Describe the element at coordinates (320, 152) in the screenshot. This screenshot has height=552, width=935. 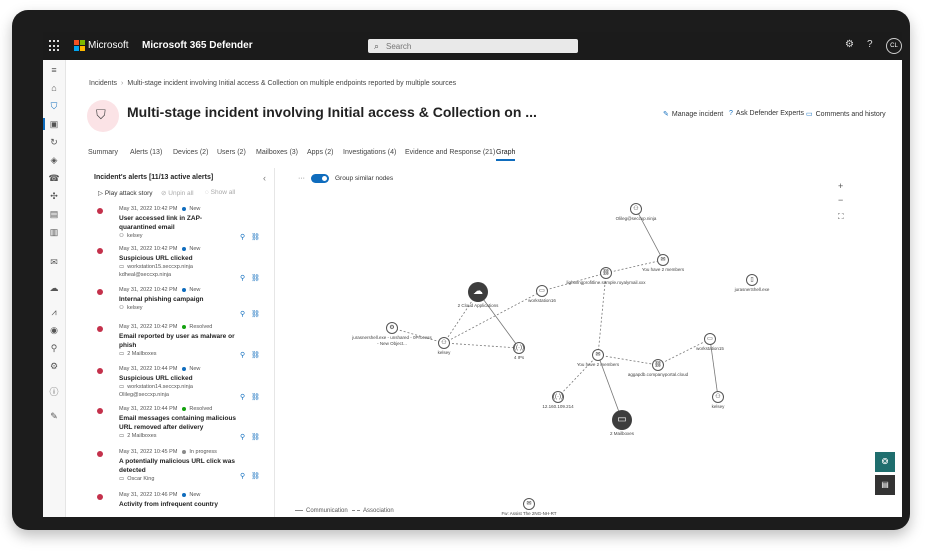
I see `tab-apps: Apps (2)` at that location.